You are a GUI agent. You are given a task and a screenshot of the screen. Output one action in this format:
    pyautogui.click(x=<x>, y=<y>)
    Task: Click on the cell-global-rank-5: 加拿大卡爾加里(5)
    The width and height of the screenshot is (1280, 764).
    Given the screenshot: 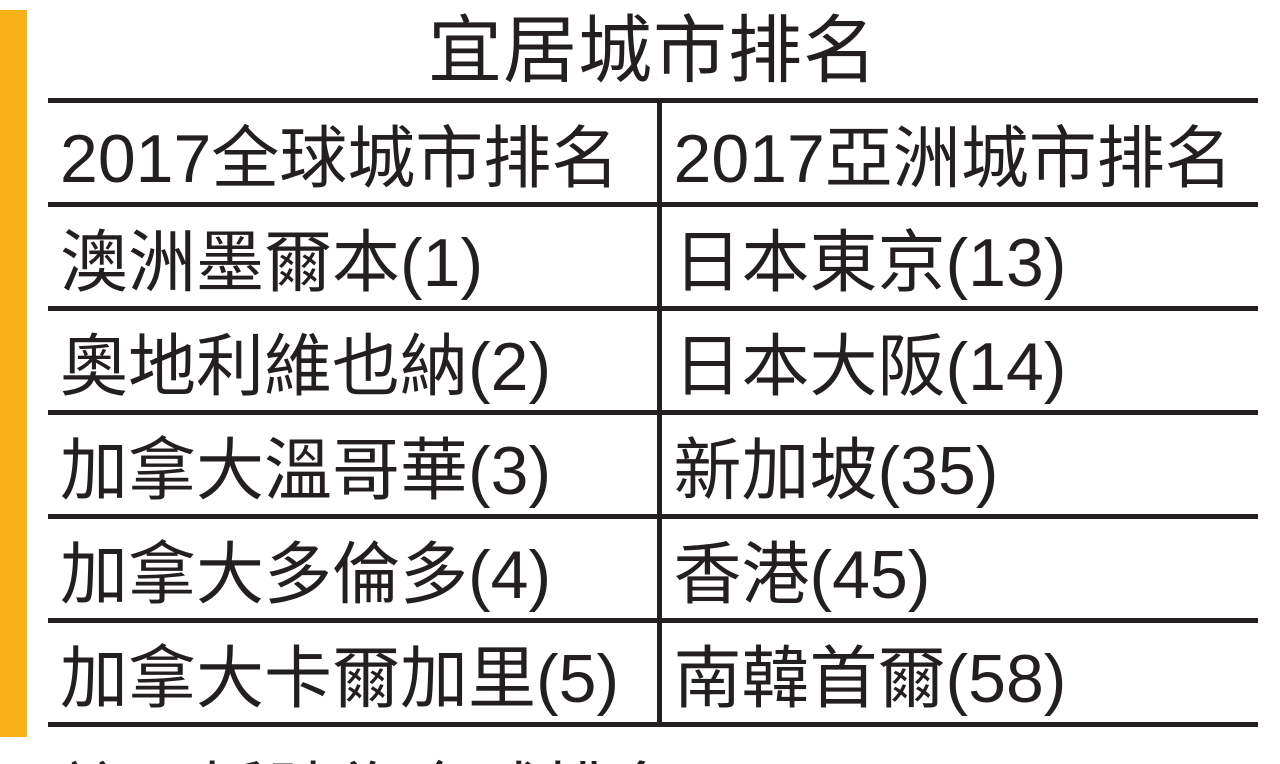 What is the action you would take?
    pyautogui.click(x=355, y=673)
    